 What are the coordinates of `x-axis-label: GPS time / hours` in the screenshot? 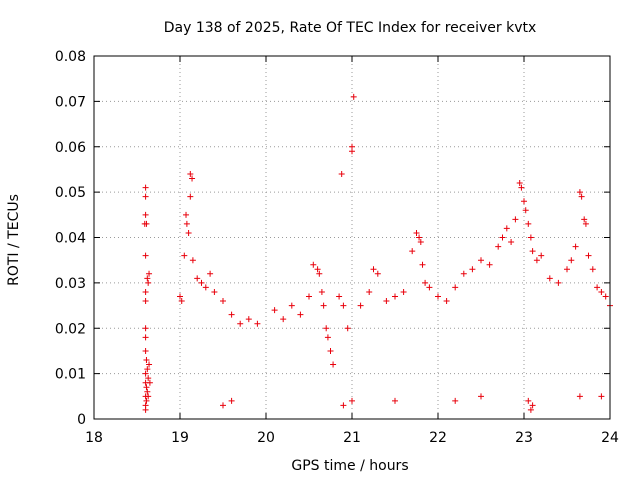 It's located at (349, 466).